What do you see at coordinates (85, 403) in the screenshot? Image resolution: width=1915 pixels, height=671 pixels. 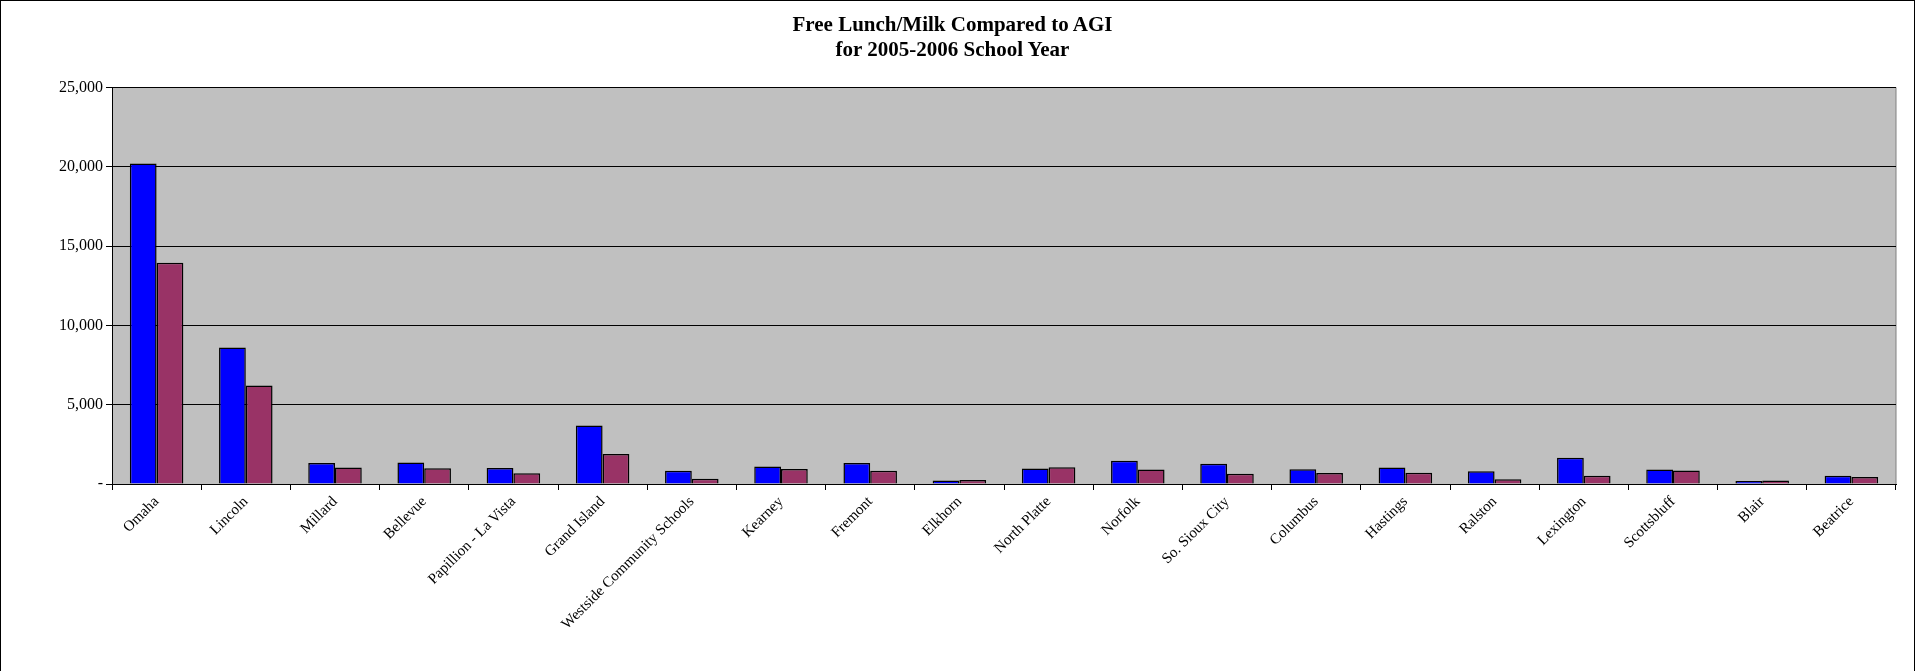 I see `y-tick-label: 5,000` at bounding box center [85, 403].